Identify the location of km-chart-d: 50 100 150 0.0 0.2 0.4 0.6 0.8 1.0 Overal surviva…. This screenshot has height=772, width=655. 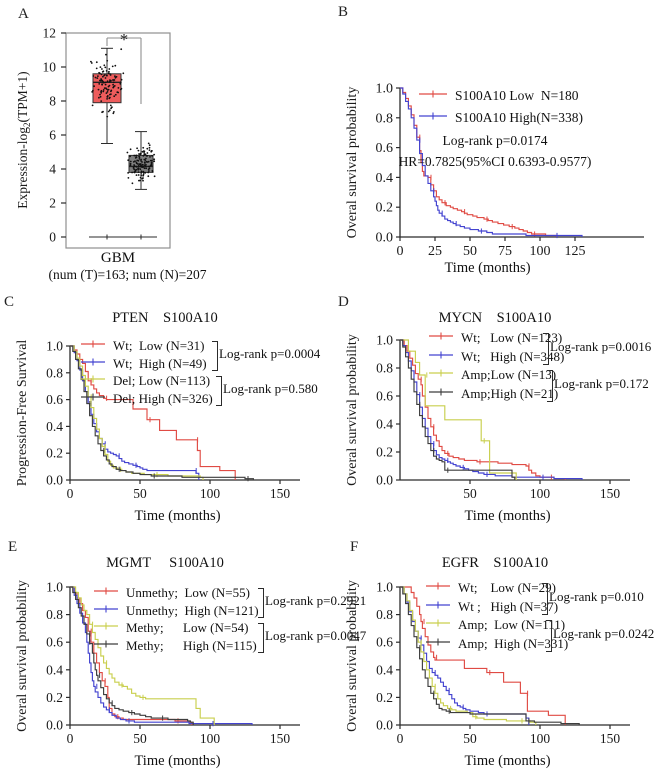
(487, 417).